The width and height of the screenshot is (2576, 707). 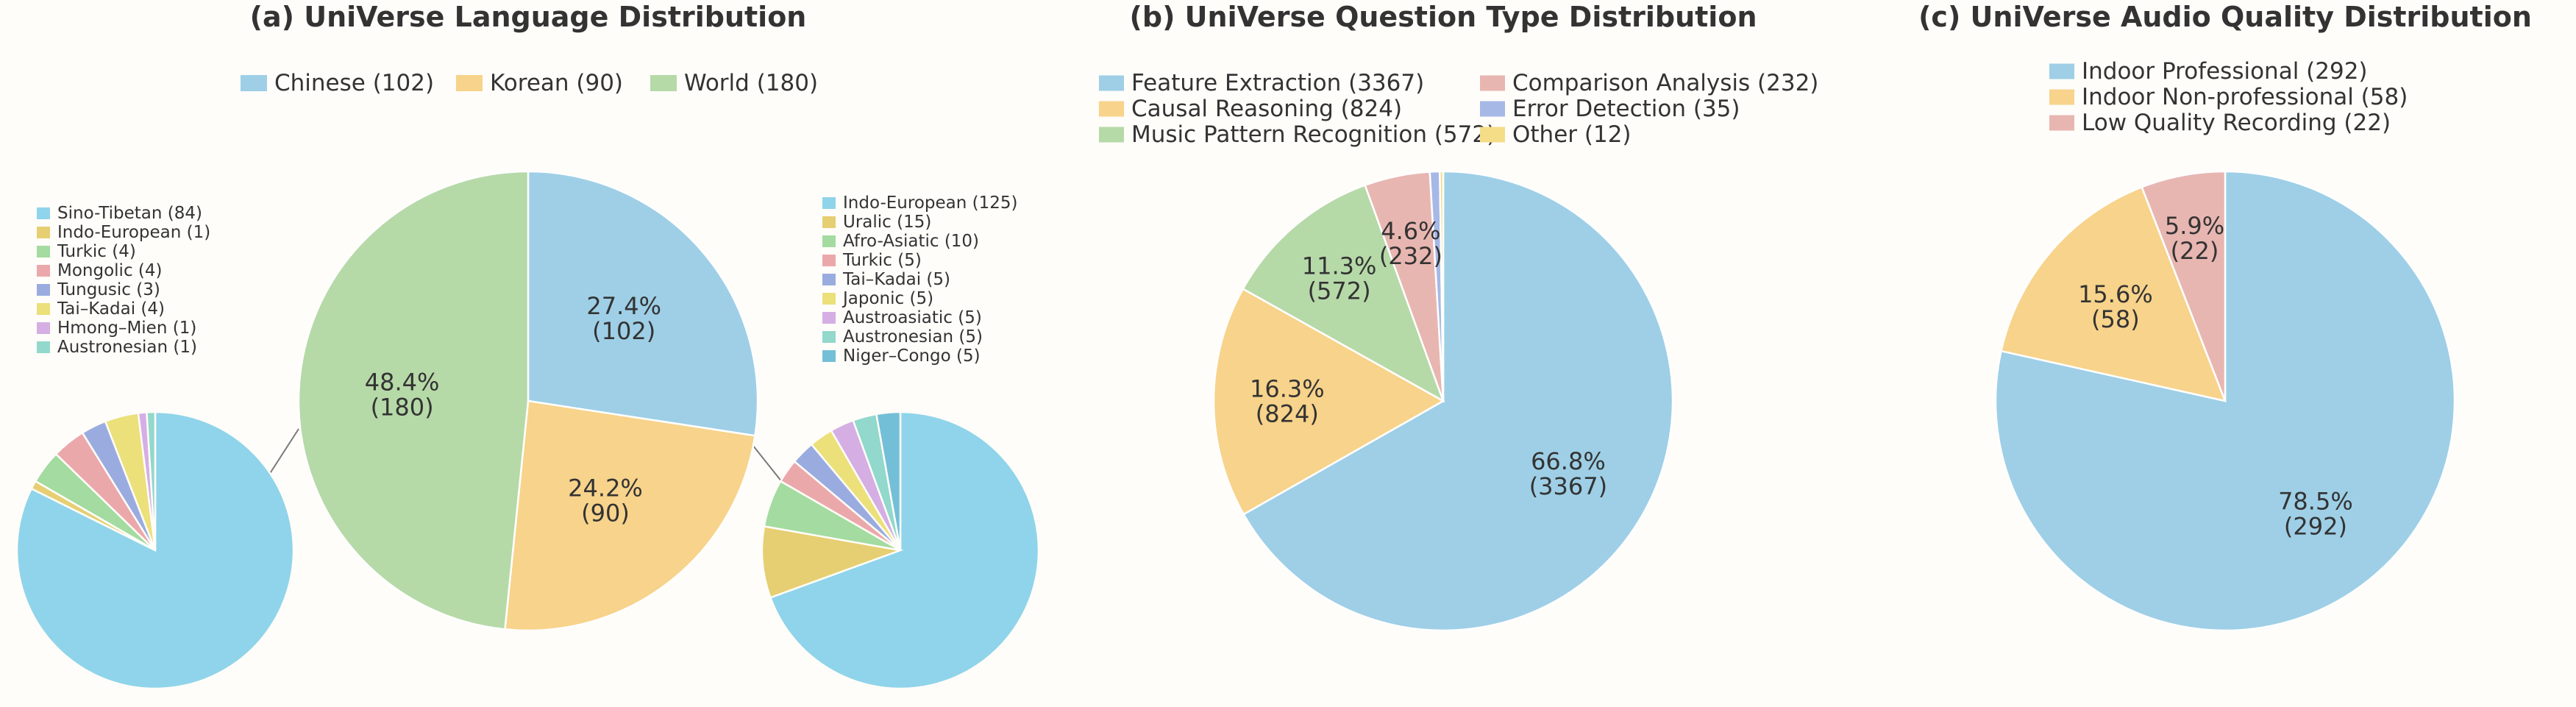 What do you see at coordinates (2061, 71) in the screenshot?
I see `legend-audio-swatch-indoor-professional` at bounding box center [2061, 71].